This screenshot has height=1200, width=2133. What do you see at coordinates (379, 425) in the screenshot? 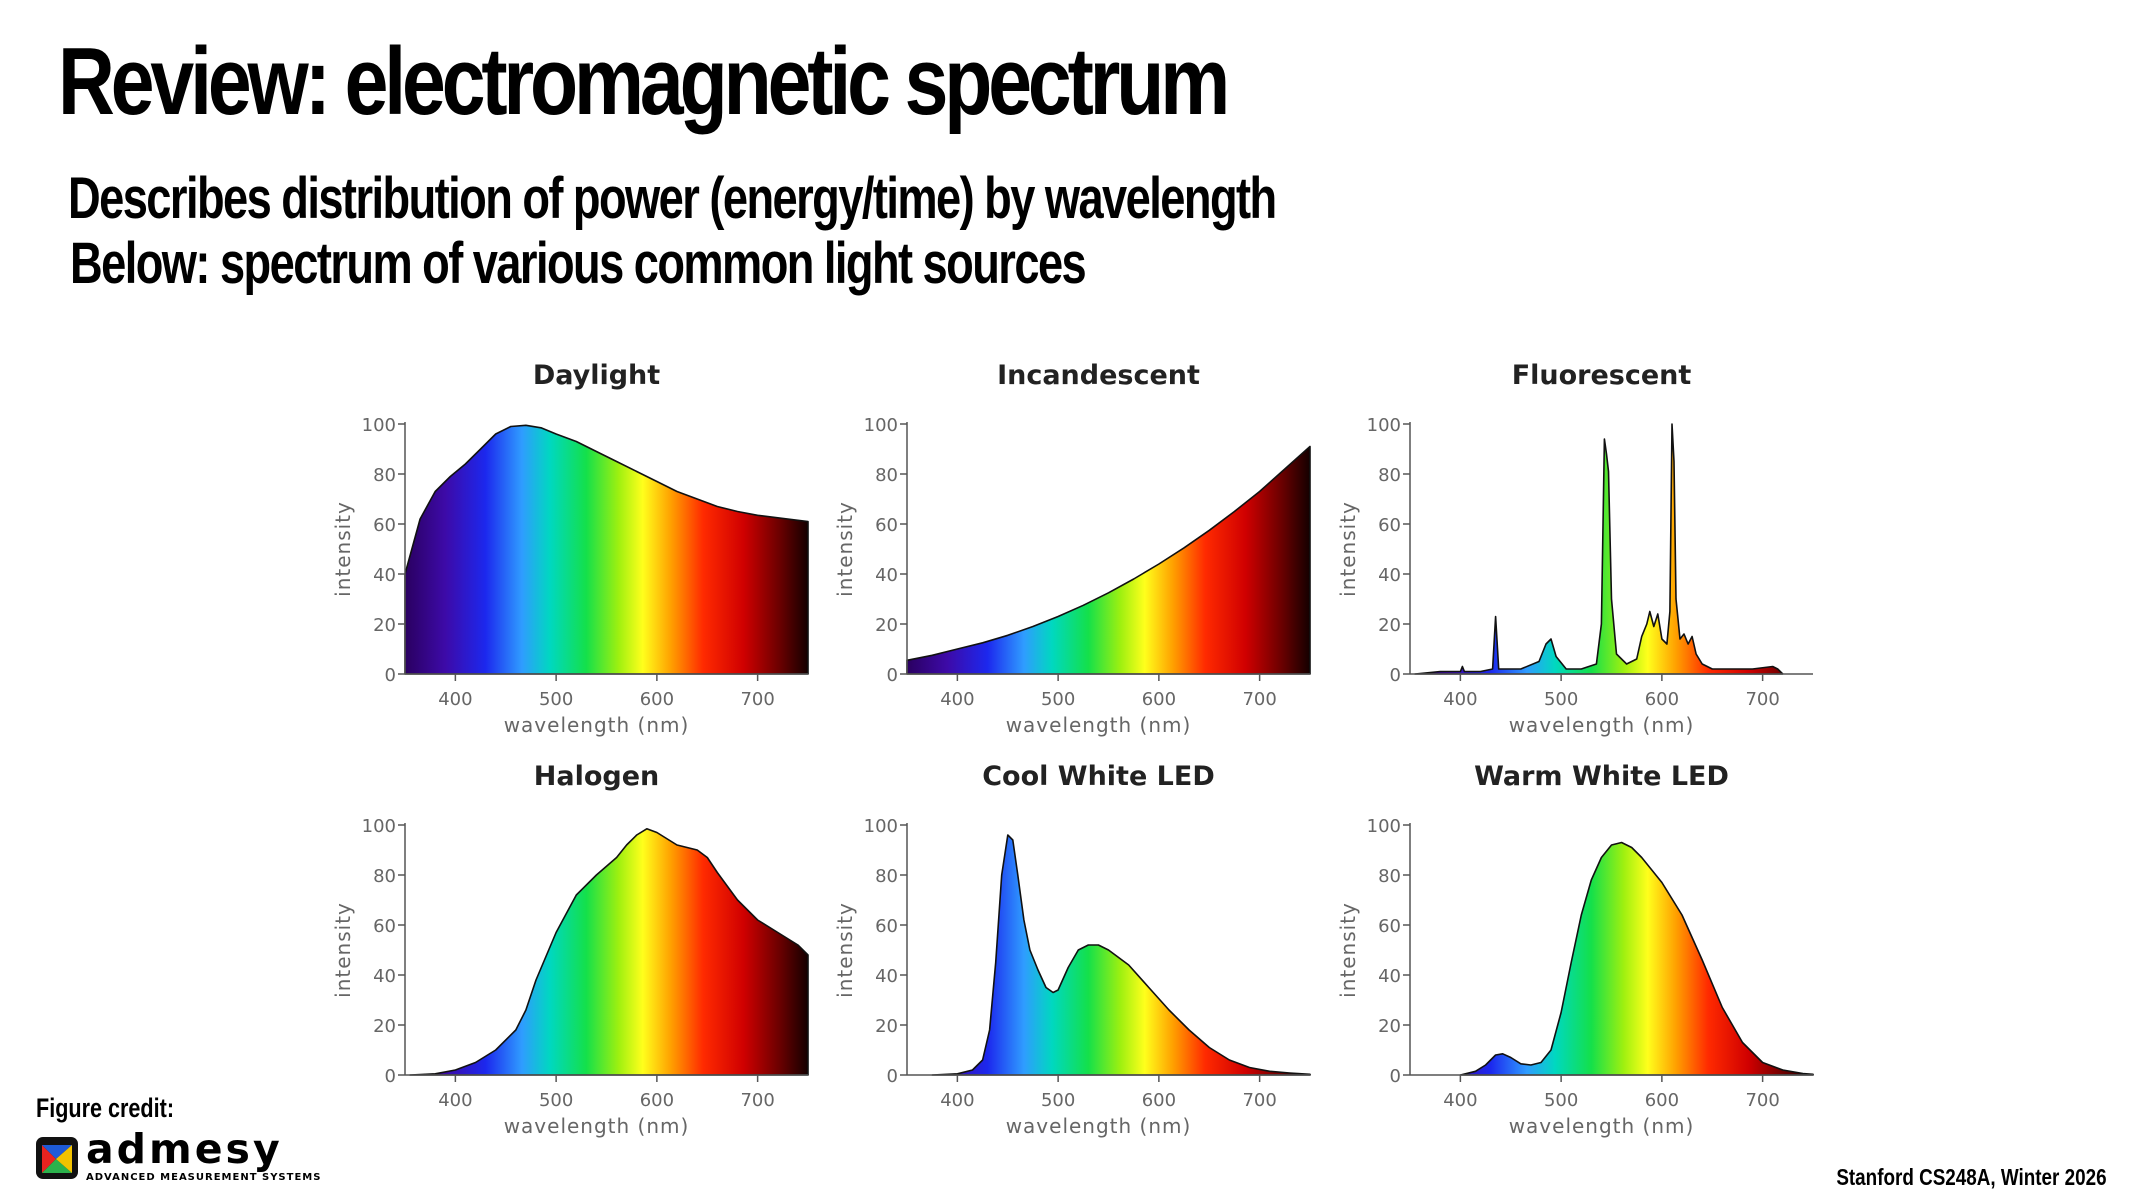
I see `y-tick-label-daylight: 100` at bounding box center [379, 425].